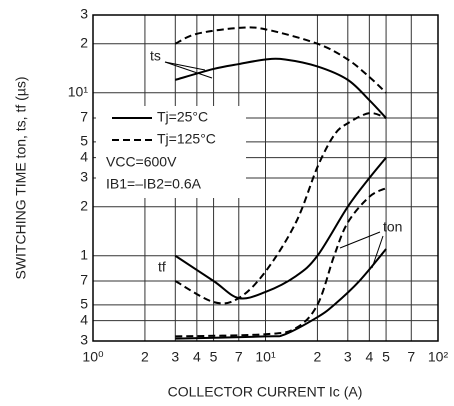  What do you see at coordinates (93, 357) in the screenshot?
I see `x-tick-label: 10⁰` at bounding box center [93, 357].